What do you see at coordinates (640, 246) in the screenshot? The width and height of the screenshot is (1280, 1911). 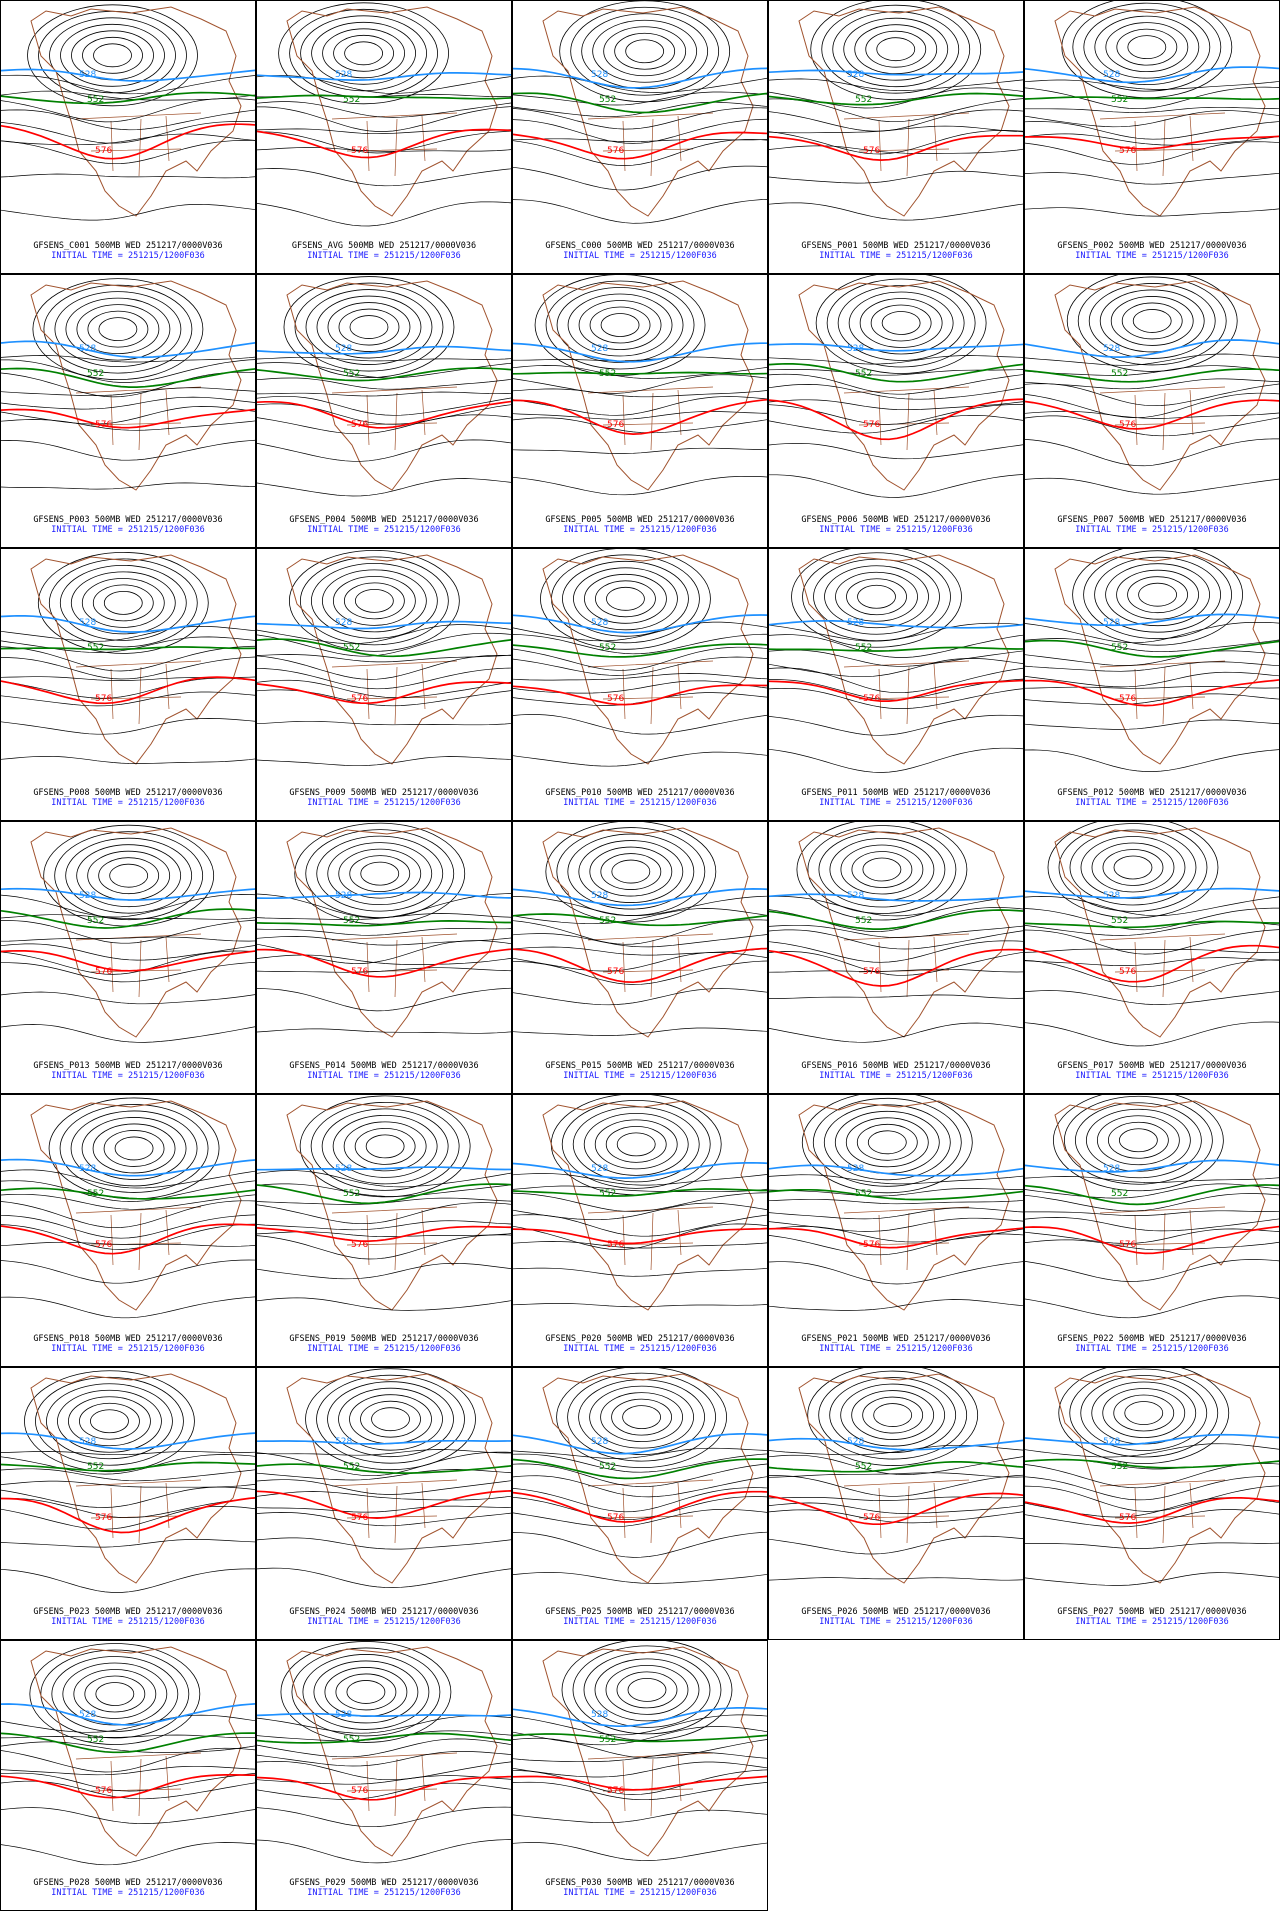 I see `panel-title: GFSENS_C000 500MB WED 251217/0000V036` at bounding box center [640, 246].